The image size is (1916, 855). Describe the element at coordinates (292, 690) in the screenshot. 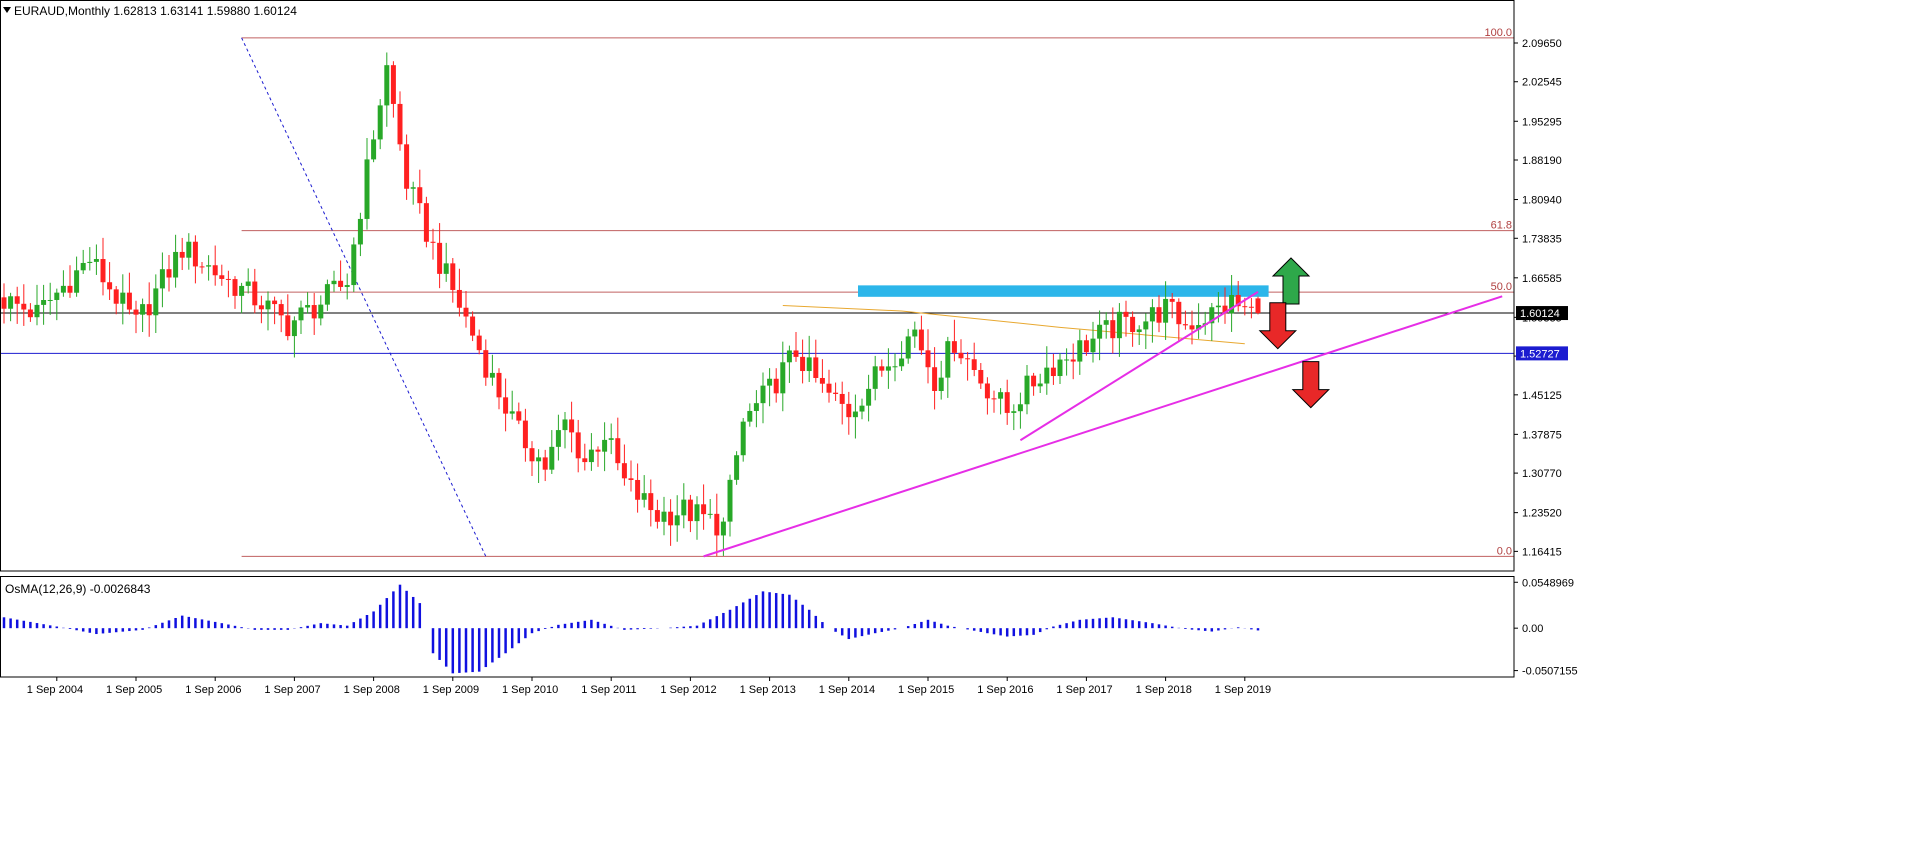

I see `x-tick-label: 1 Sep 2007` at that location.